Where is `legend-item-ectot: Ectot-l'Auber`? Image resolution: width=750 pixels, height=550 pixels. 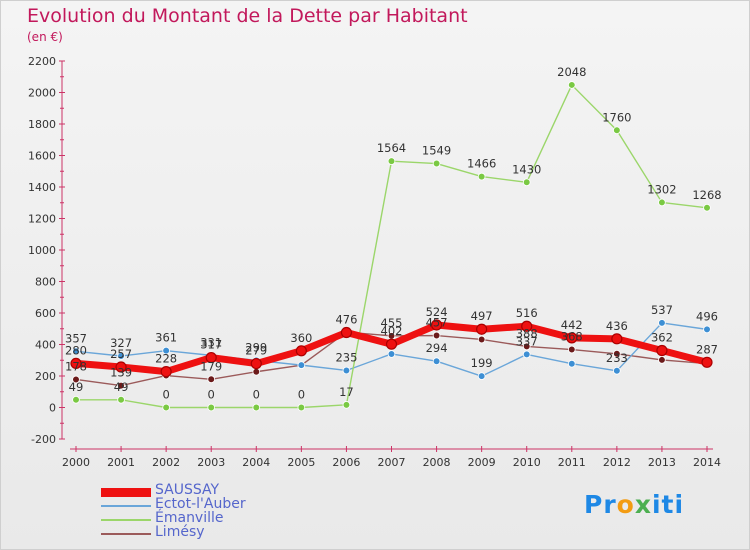
legend-item-ectot: Ectot-l'Auber is located at coordinates (201, 504).